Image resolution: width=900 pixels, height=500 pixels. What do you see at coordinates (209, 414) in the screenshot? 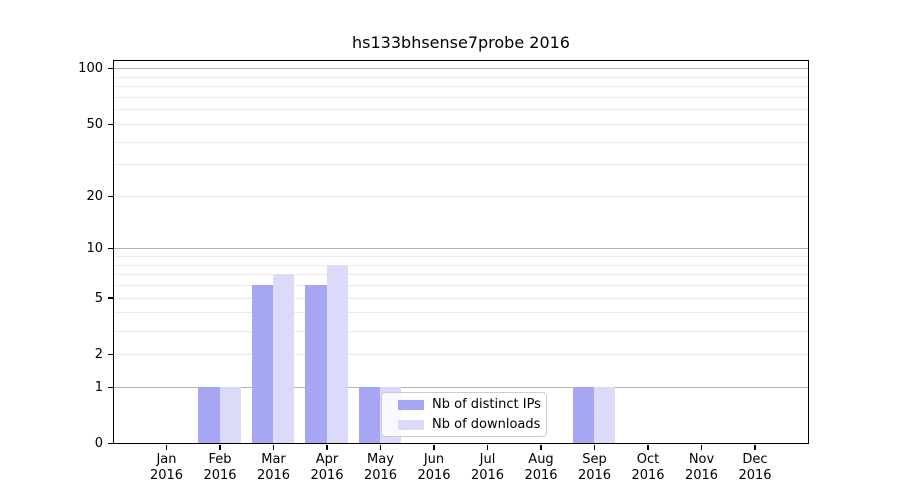
I see `bar-distinct-ips-feb` at bounding box center [209, 414].